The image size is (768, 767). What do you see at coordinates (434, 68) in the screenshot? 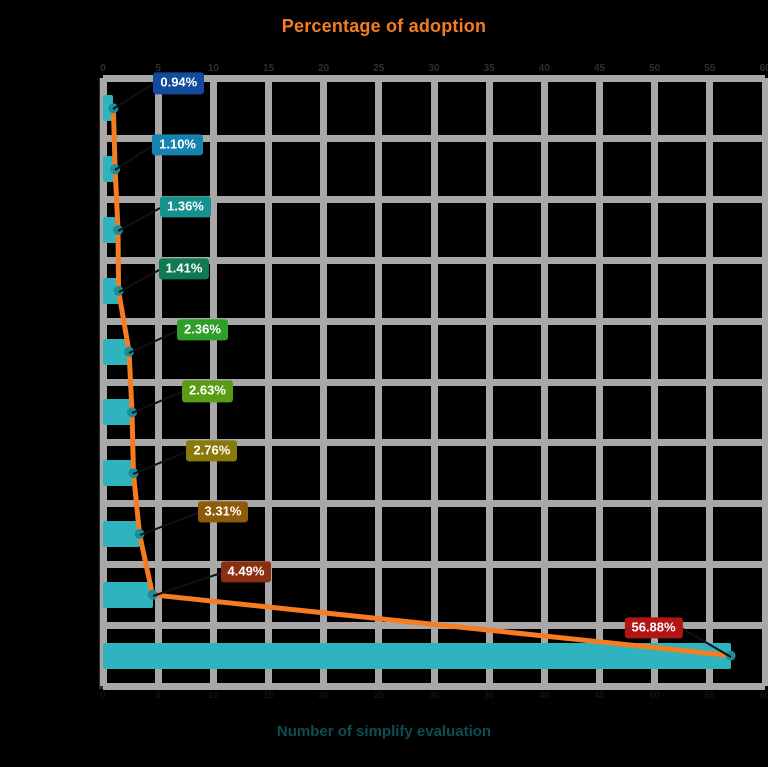
I see `x-tick-label-top: 30` at bounding box center [434, 68].